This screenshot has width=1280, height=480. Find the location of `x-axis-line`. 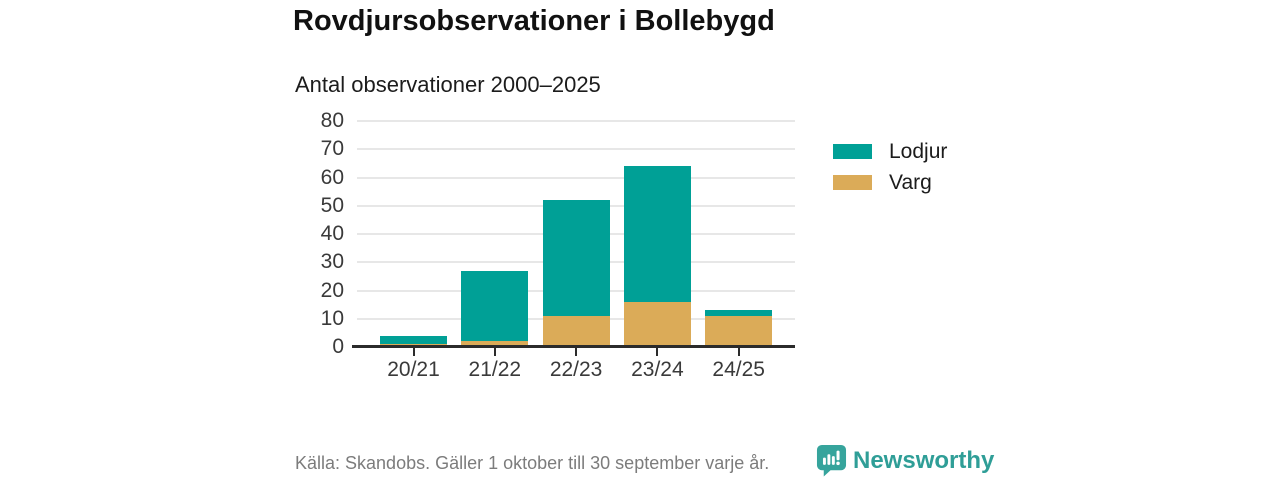

x-axis-line is located at coordinates (573, 346).